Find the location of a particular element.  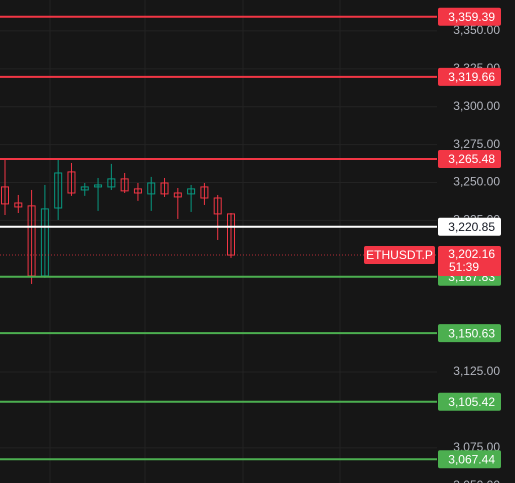

level-label: 3,105.42 is located at coordinates (471, 402).